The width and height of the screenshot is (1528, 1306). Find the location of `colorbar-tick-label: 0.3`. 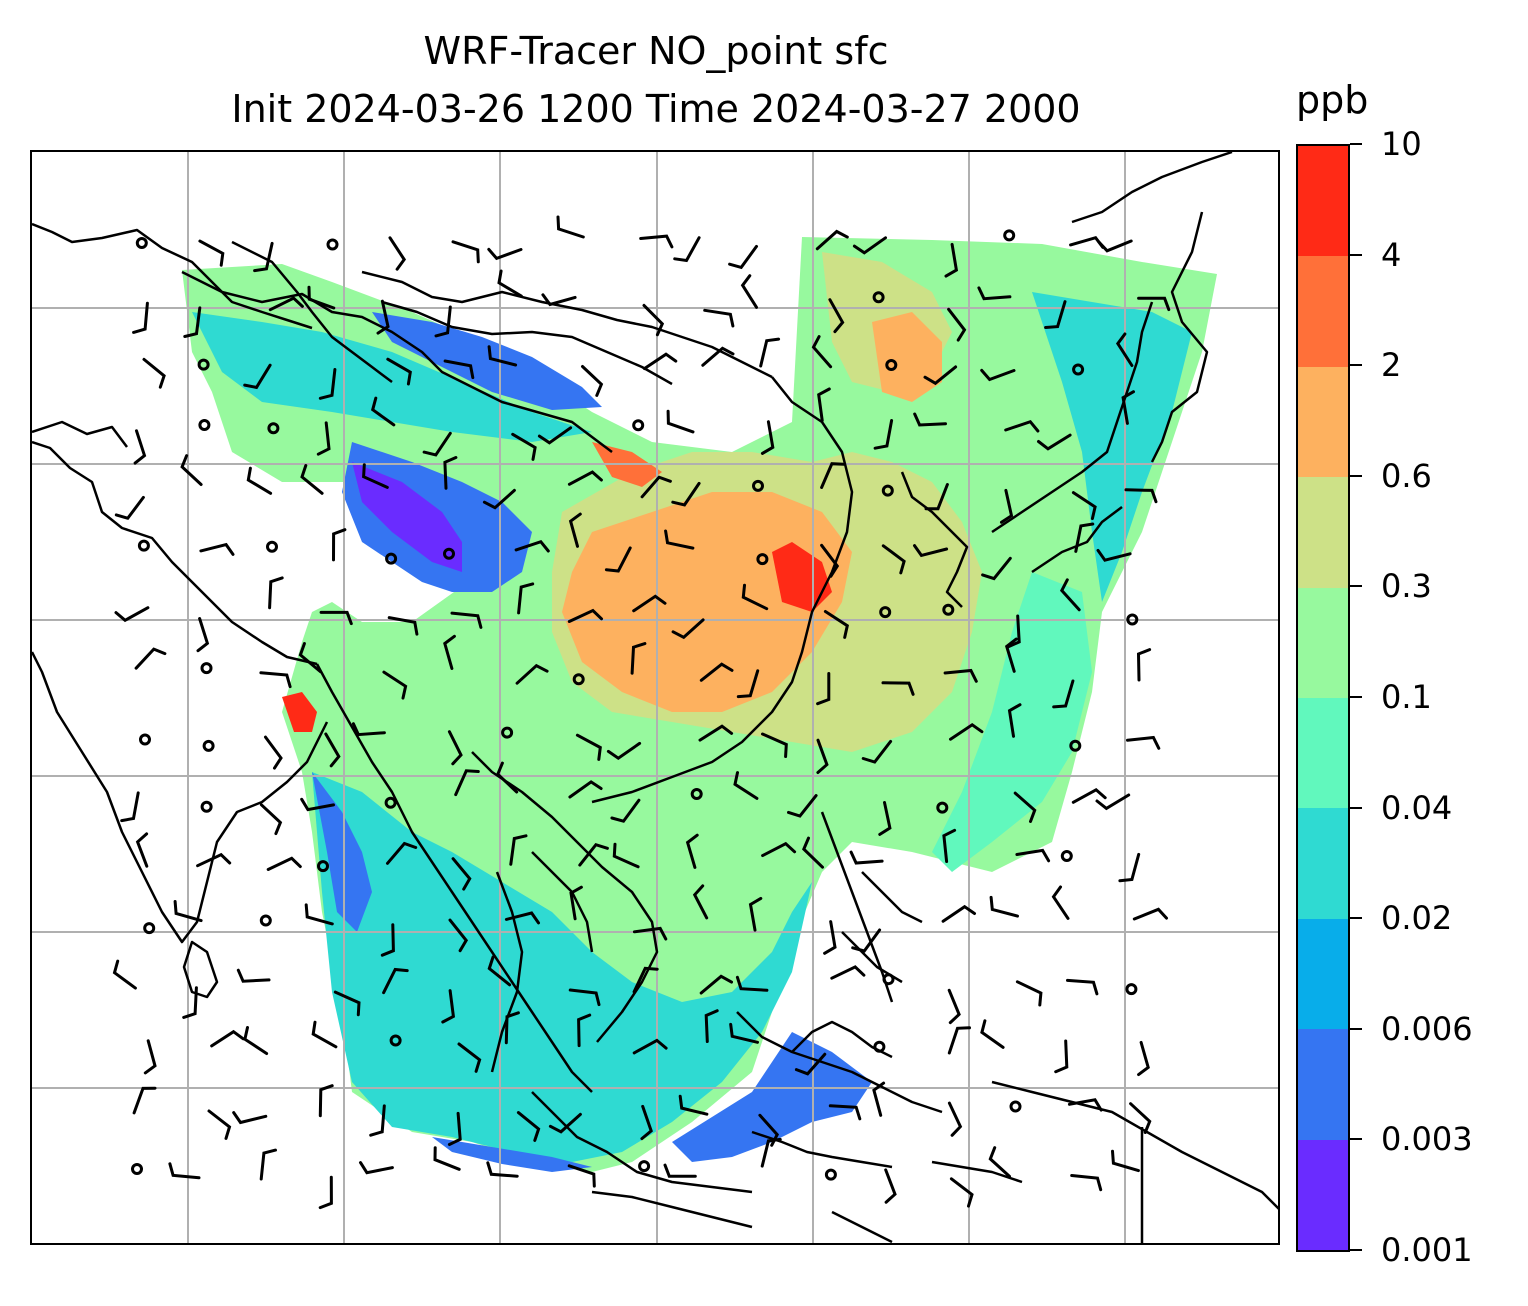

colorbar-tick-label: 0.3 is located at coordinates (1406, 586).